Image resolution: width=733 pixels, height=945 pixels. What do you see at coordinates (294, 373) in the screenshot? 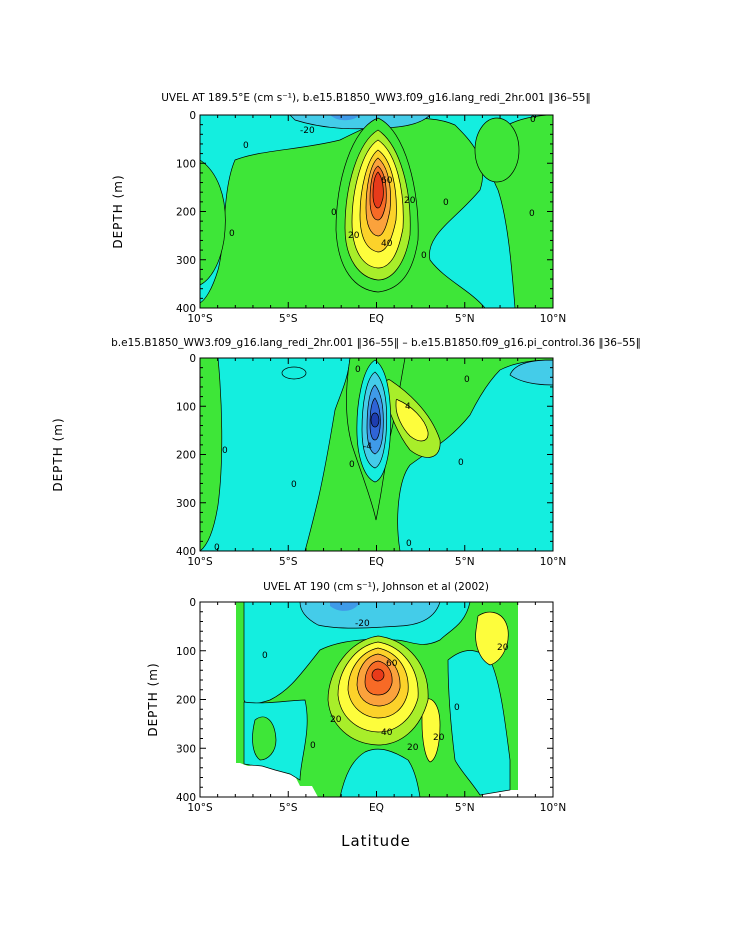
I see `fill-small-cyan-patch` at bounding box center [294, 373].